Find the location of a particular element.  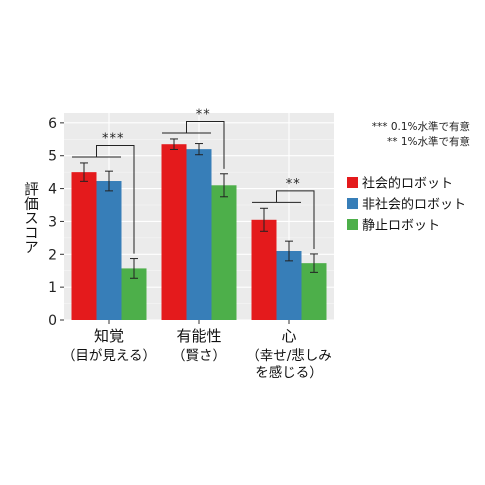

significance-label-2: ** is located at coordinates (293, 184).